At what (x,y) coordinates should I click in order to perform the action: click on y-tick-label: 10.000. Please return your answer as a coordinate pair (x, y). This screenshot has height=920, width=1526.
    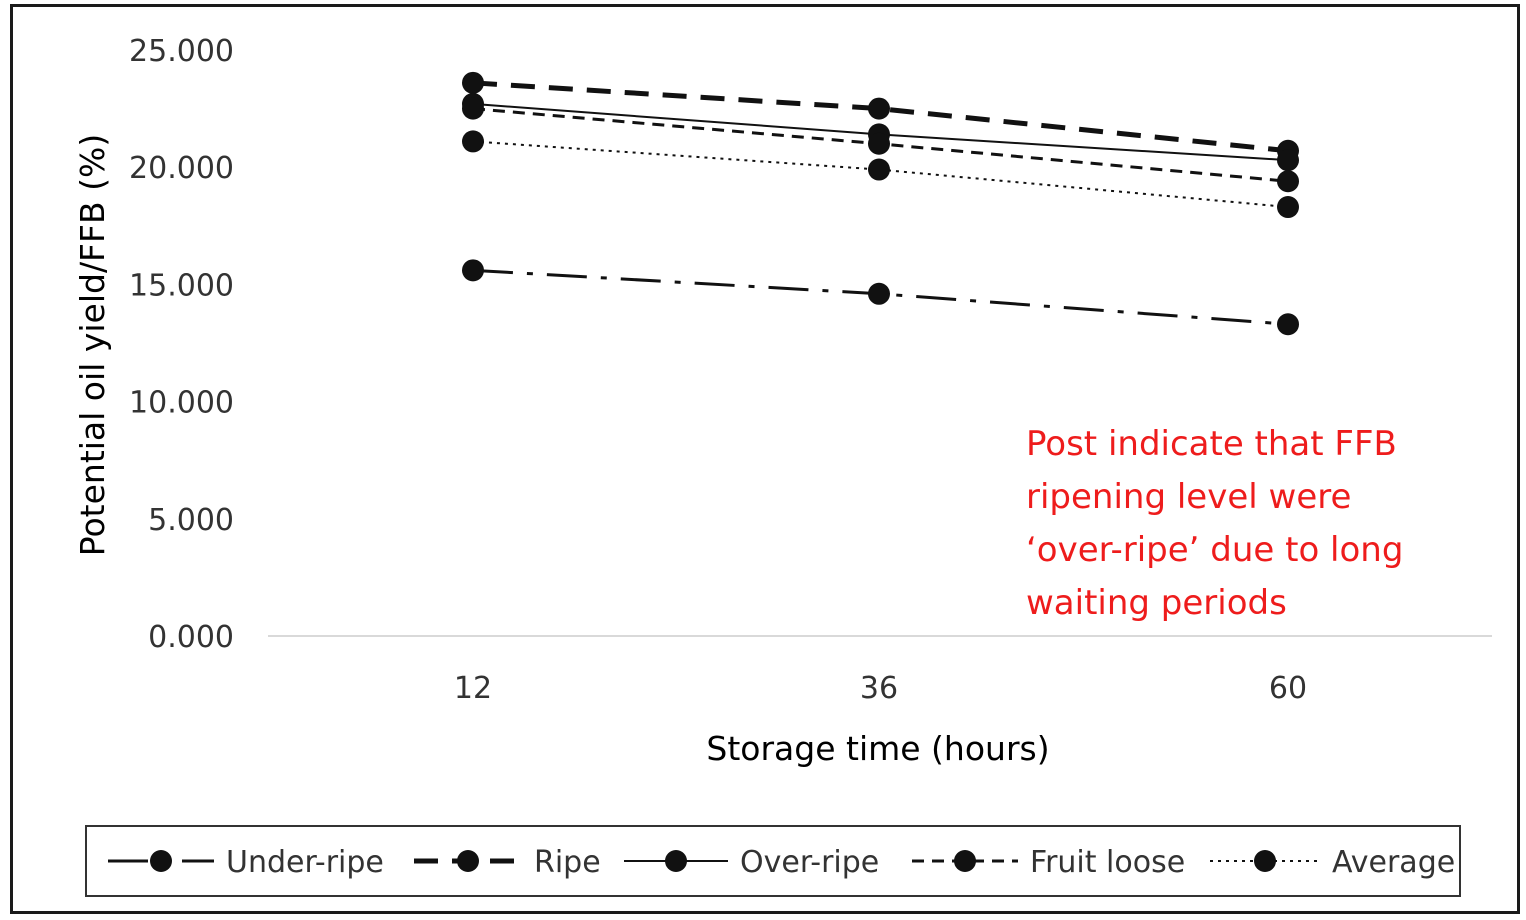
    Looking at the image, I should click on (181, 403).